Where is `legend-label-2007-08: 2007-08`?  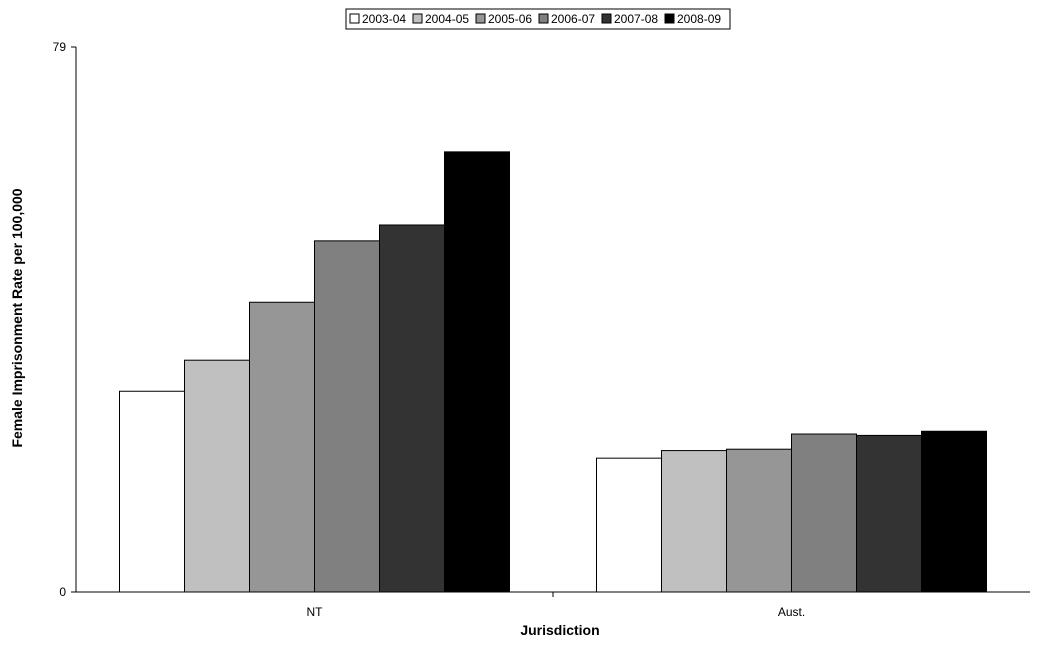 legend-label-2007-08: 2007-08 is located at coordinates (636, 19).